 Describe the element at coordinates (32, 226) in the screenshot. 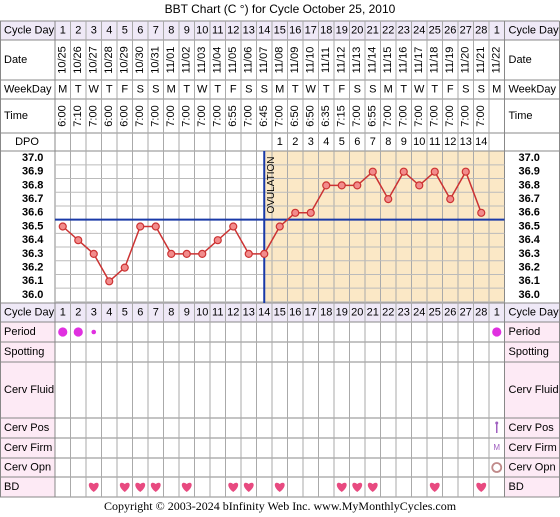

I see `y-tick-label: 36.5` at that location.